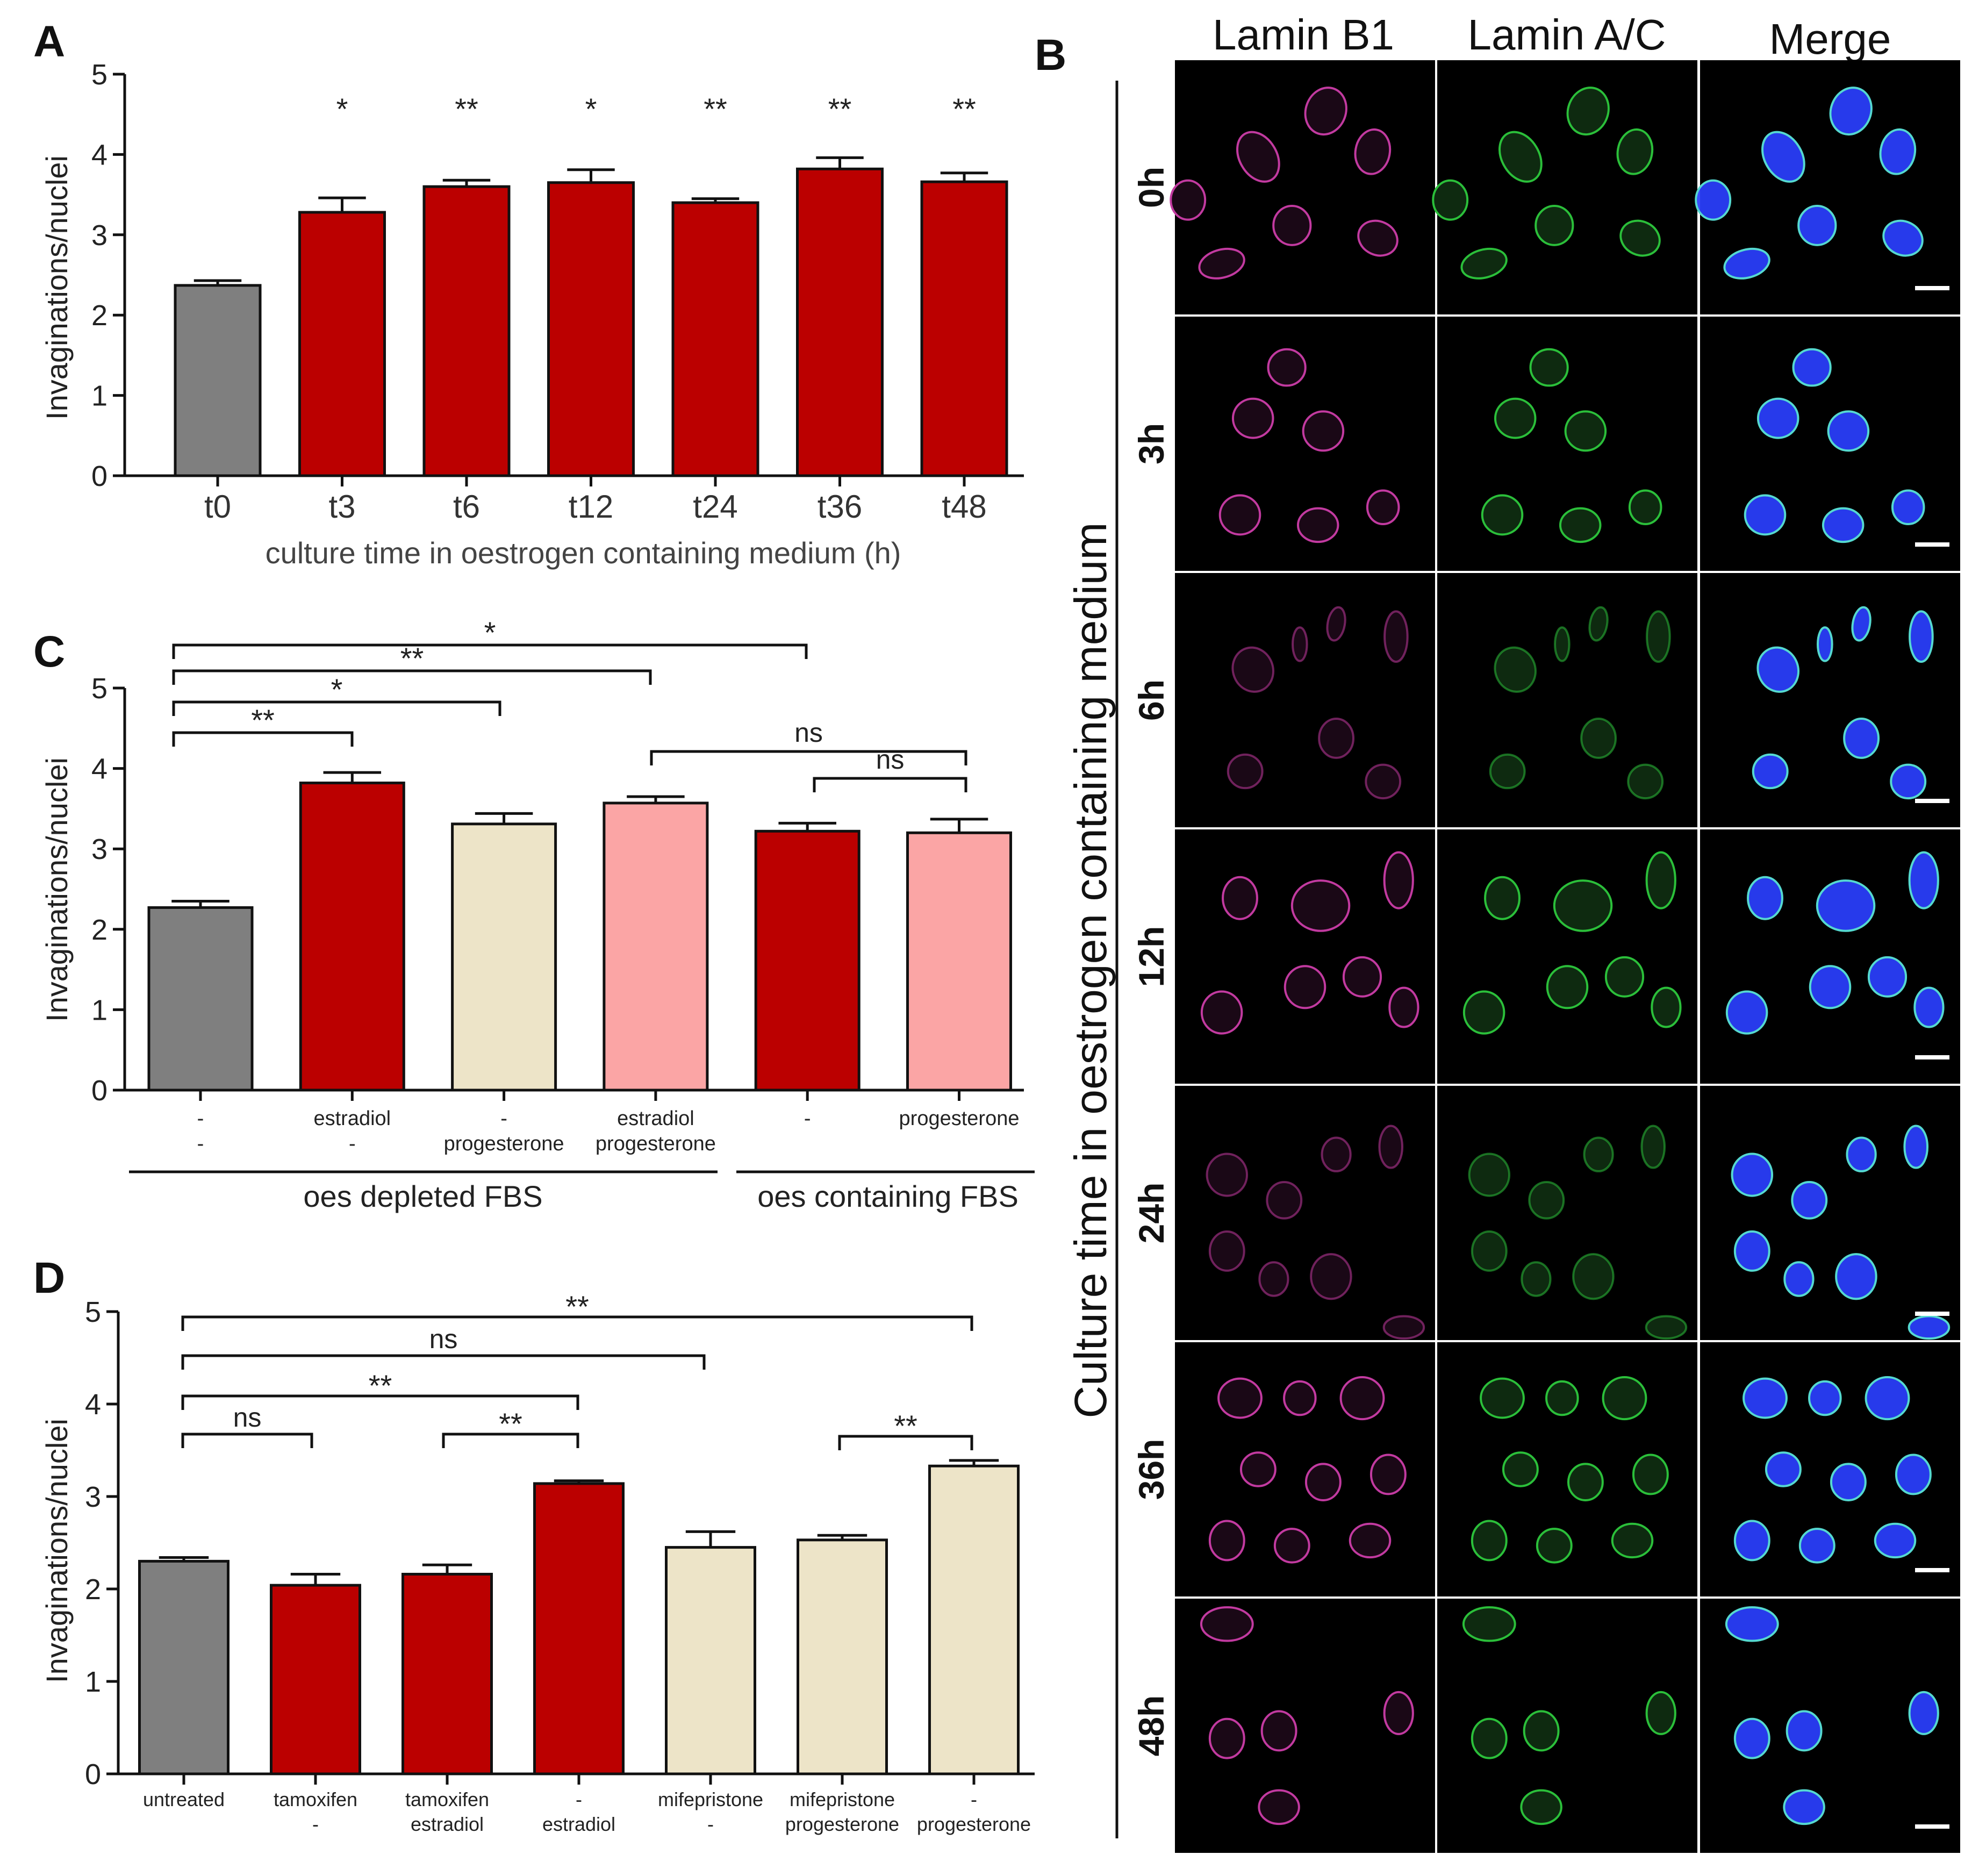 The width and height of the screenshot is (1979, 1876). What do you see at coordinates (99, 930) in the screenshot?
I see `chart-c-ytick-label: 2` at bounding box center [99, 930].